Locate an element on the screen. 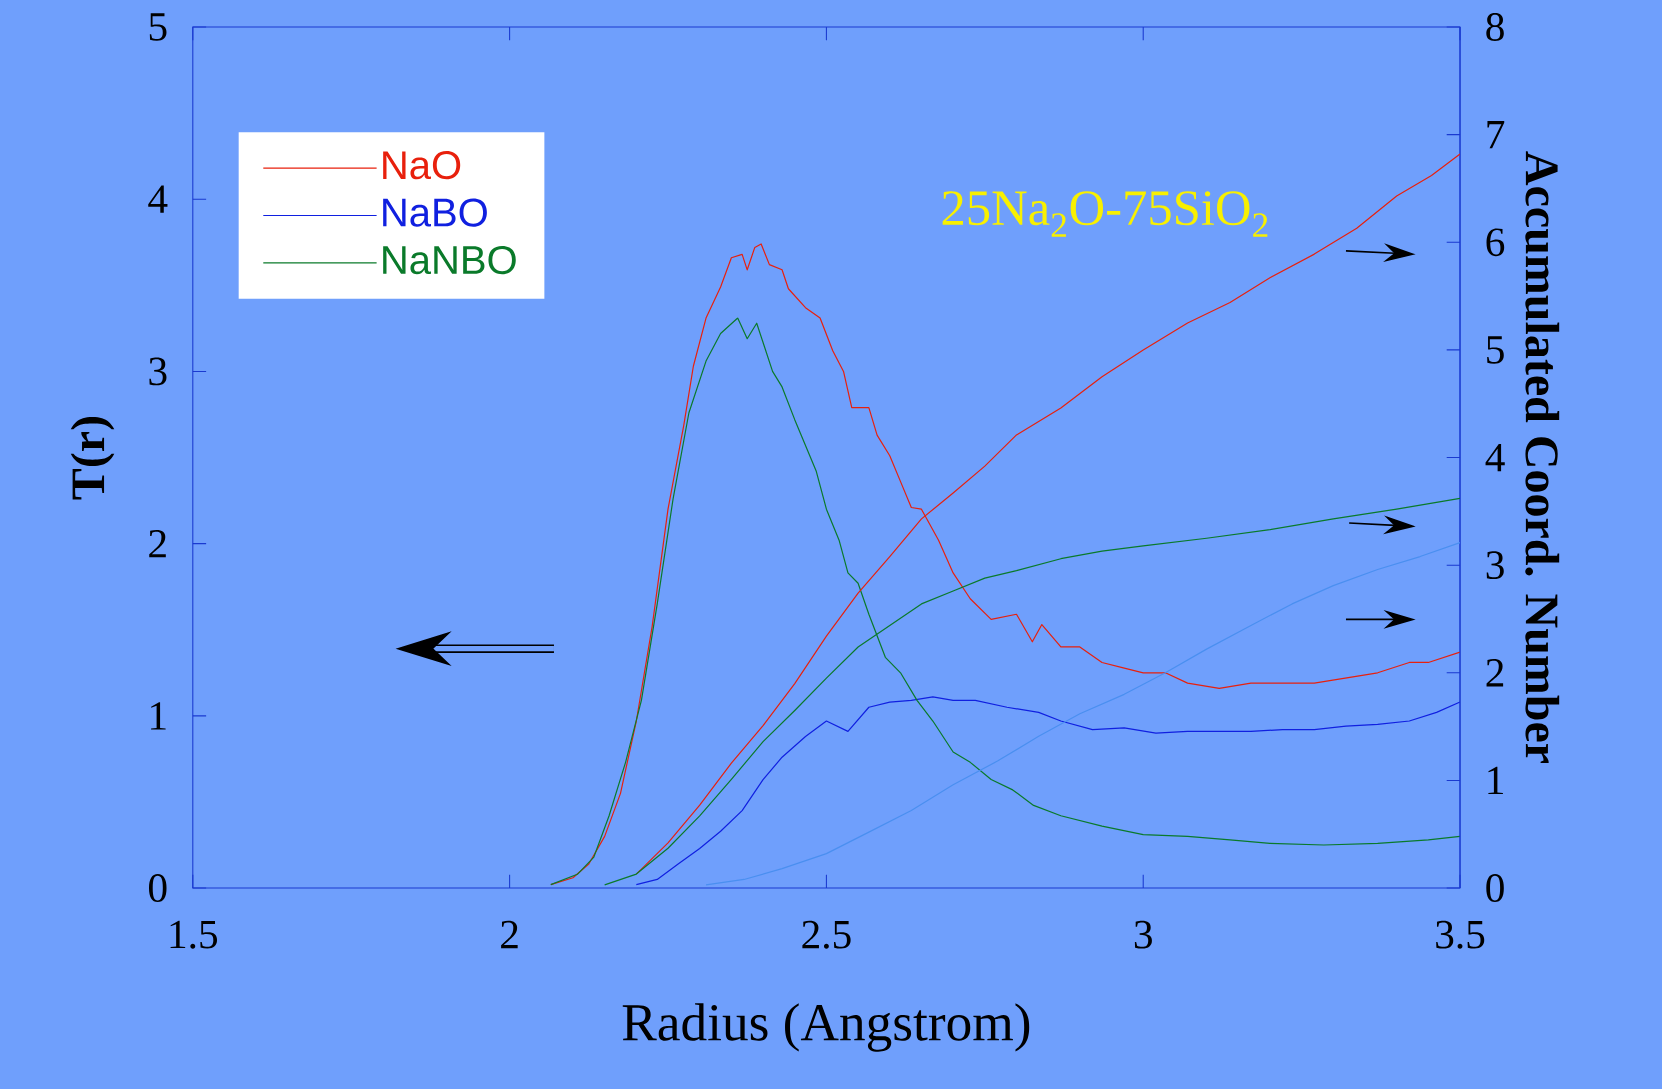 The width and height of the screenshot is (1662, 1089). x-axis-title: Radius (Angstrom) is located at coordinates (826, 1027).